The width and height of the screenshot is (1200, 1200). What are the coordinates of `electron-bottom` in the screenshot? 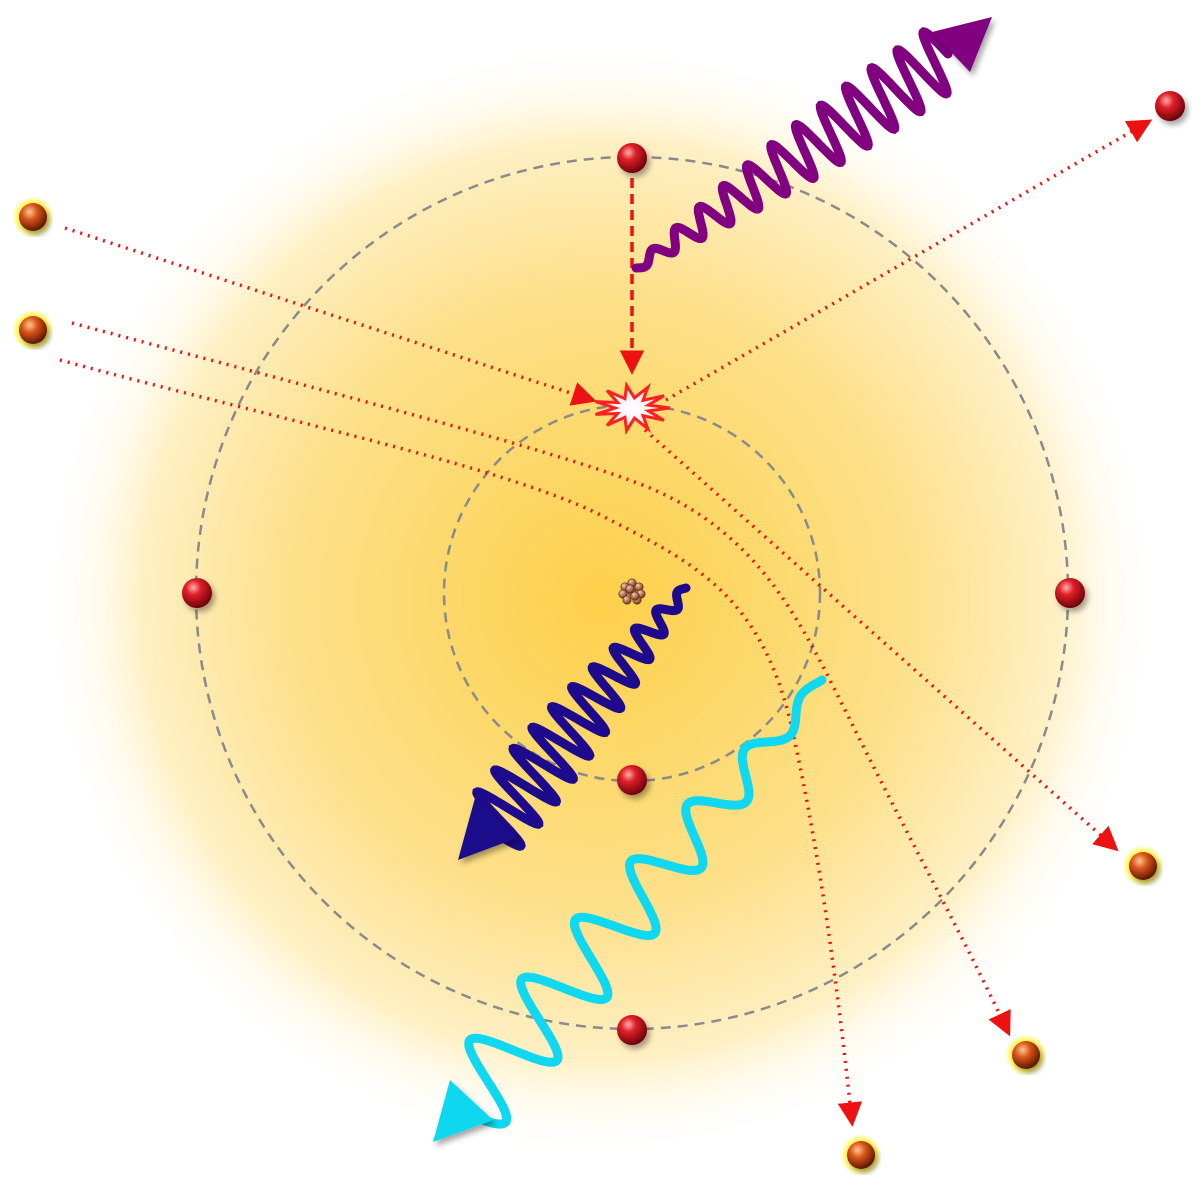 It's located at (632, 1030).